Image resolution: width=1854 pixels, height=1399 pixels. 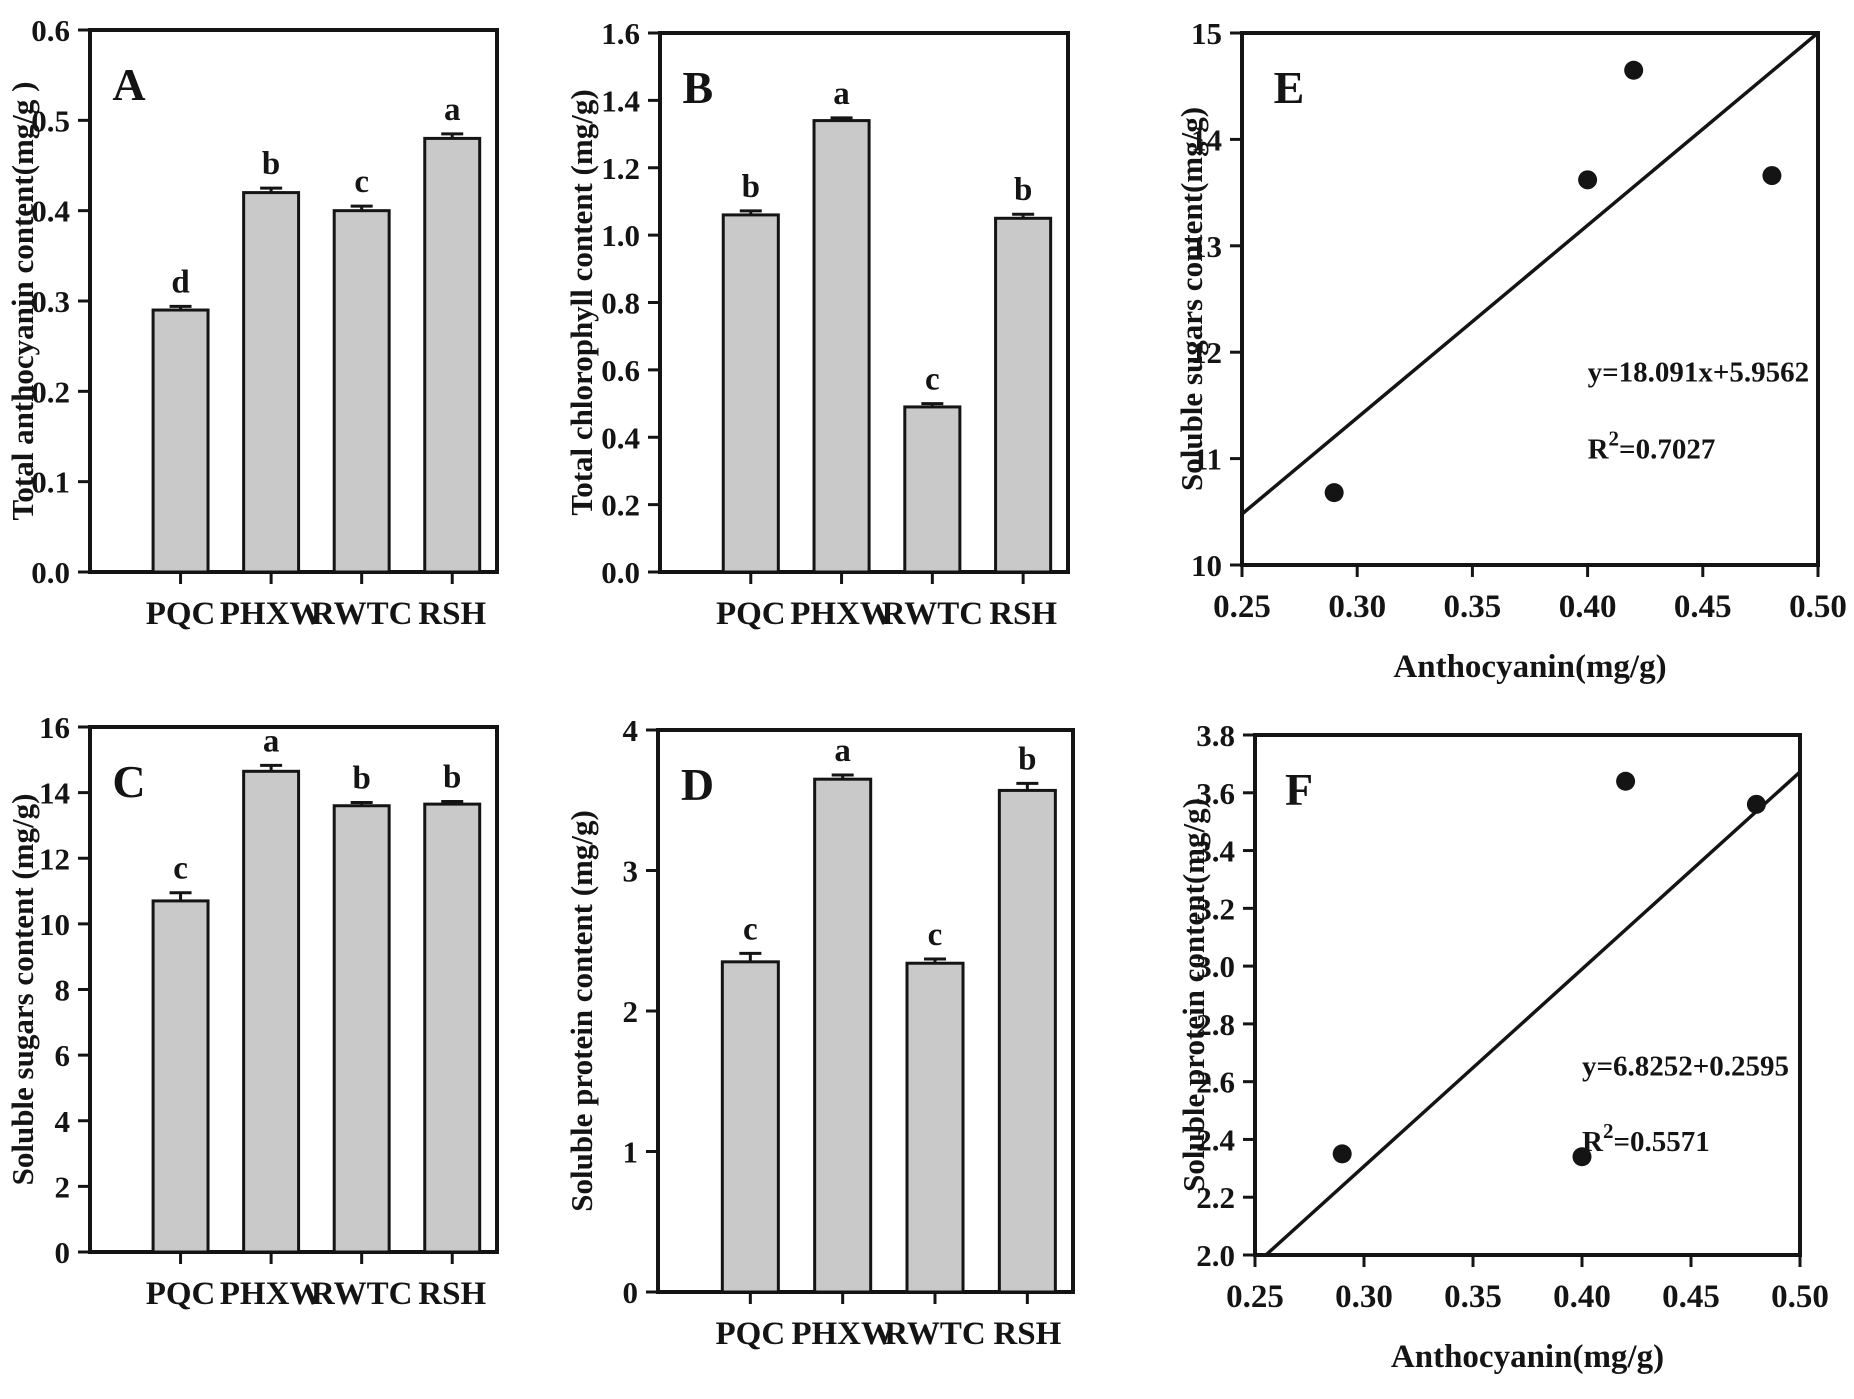 What do you see at coordinates (50, 482) in the screenshot?
I see `y-tick-label: 0.1` at bounding box center [50, 482].